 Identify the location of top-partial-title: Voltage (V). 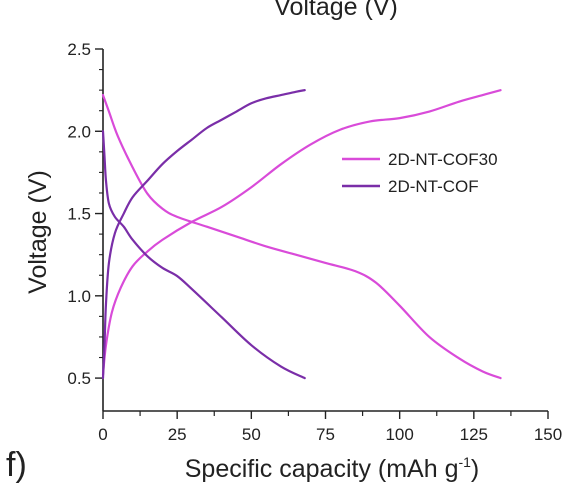
(336, 10).